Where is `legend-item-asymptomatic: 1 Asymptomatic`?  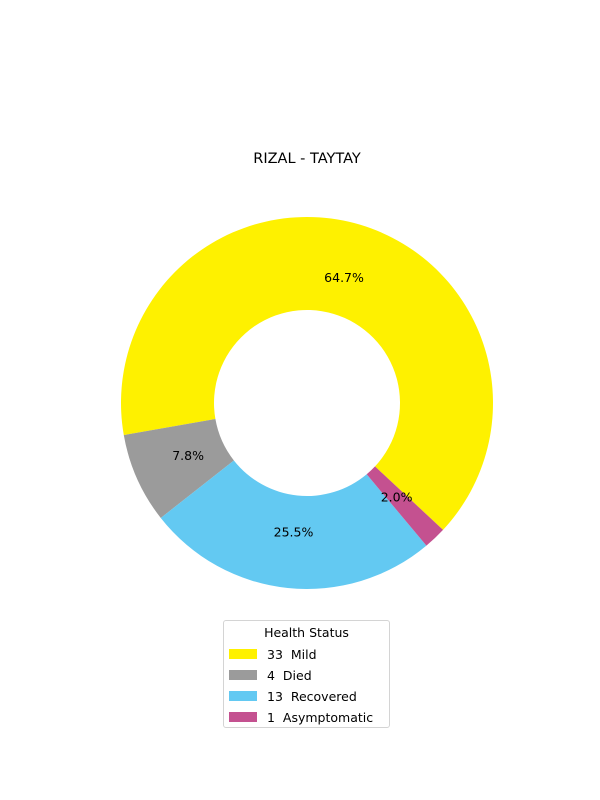
legend-item-asymptomatic: 1 Asymptomatic is located at coordinates (301, 717).